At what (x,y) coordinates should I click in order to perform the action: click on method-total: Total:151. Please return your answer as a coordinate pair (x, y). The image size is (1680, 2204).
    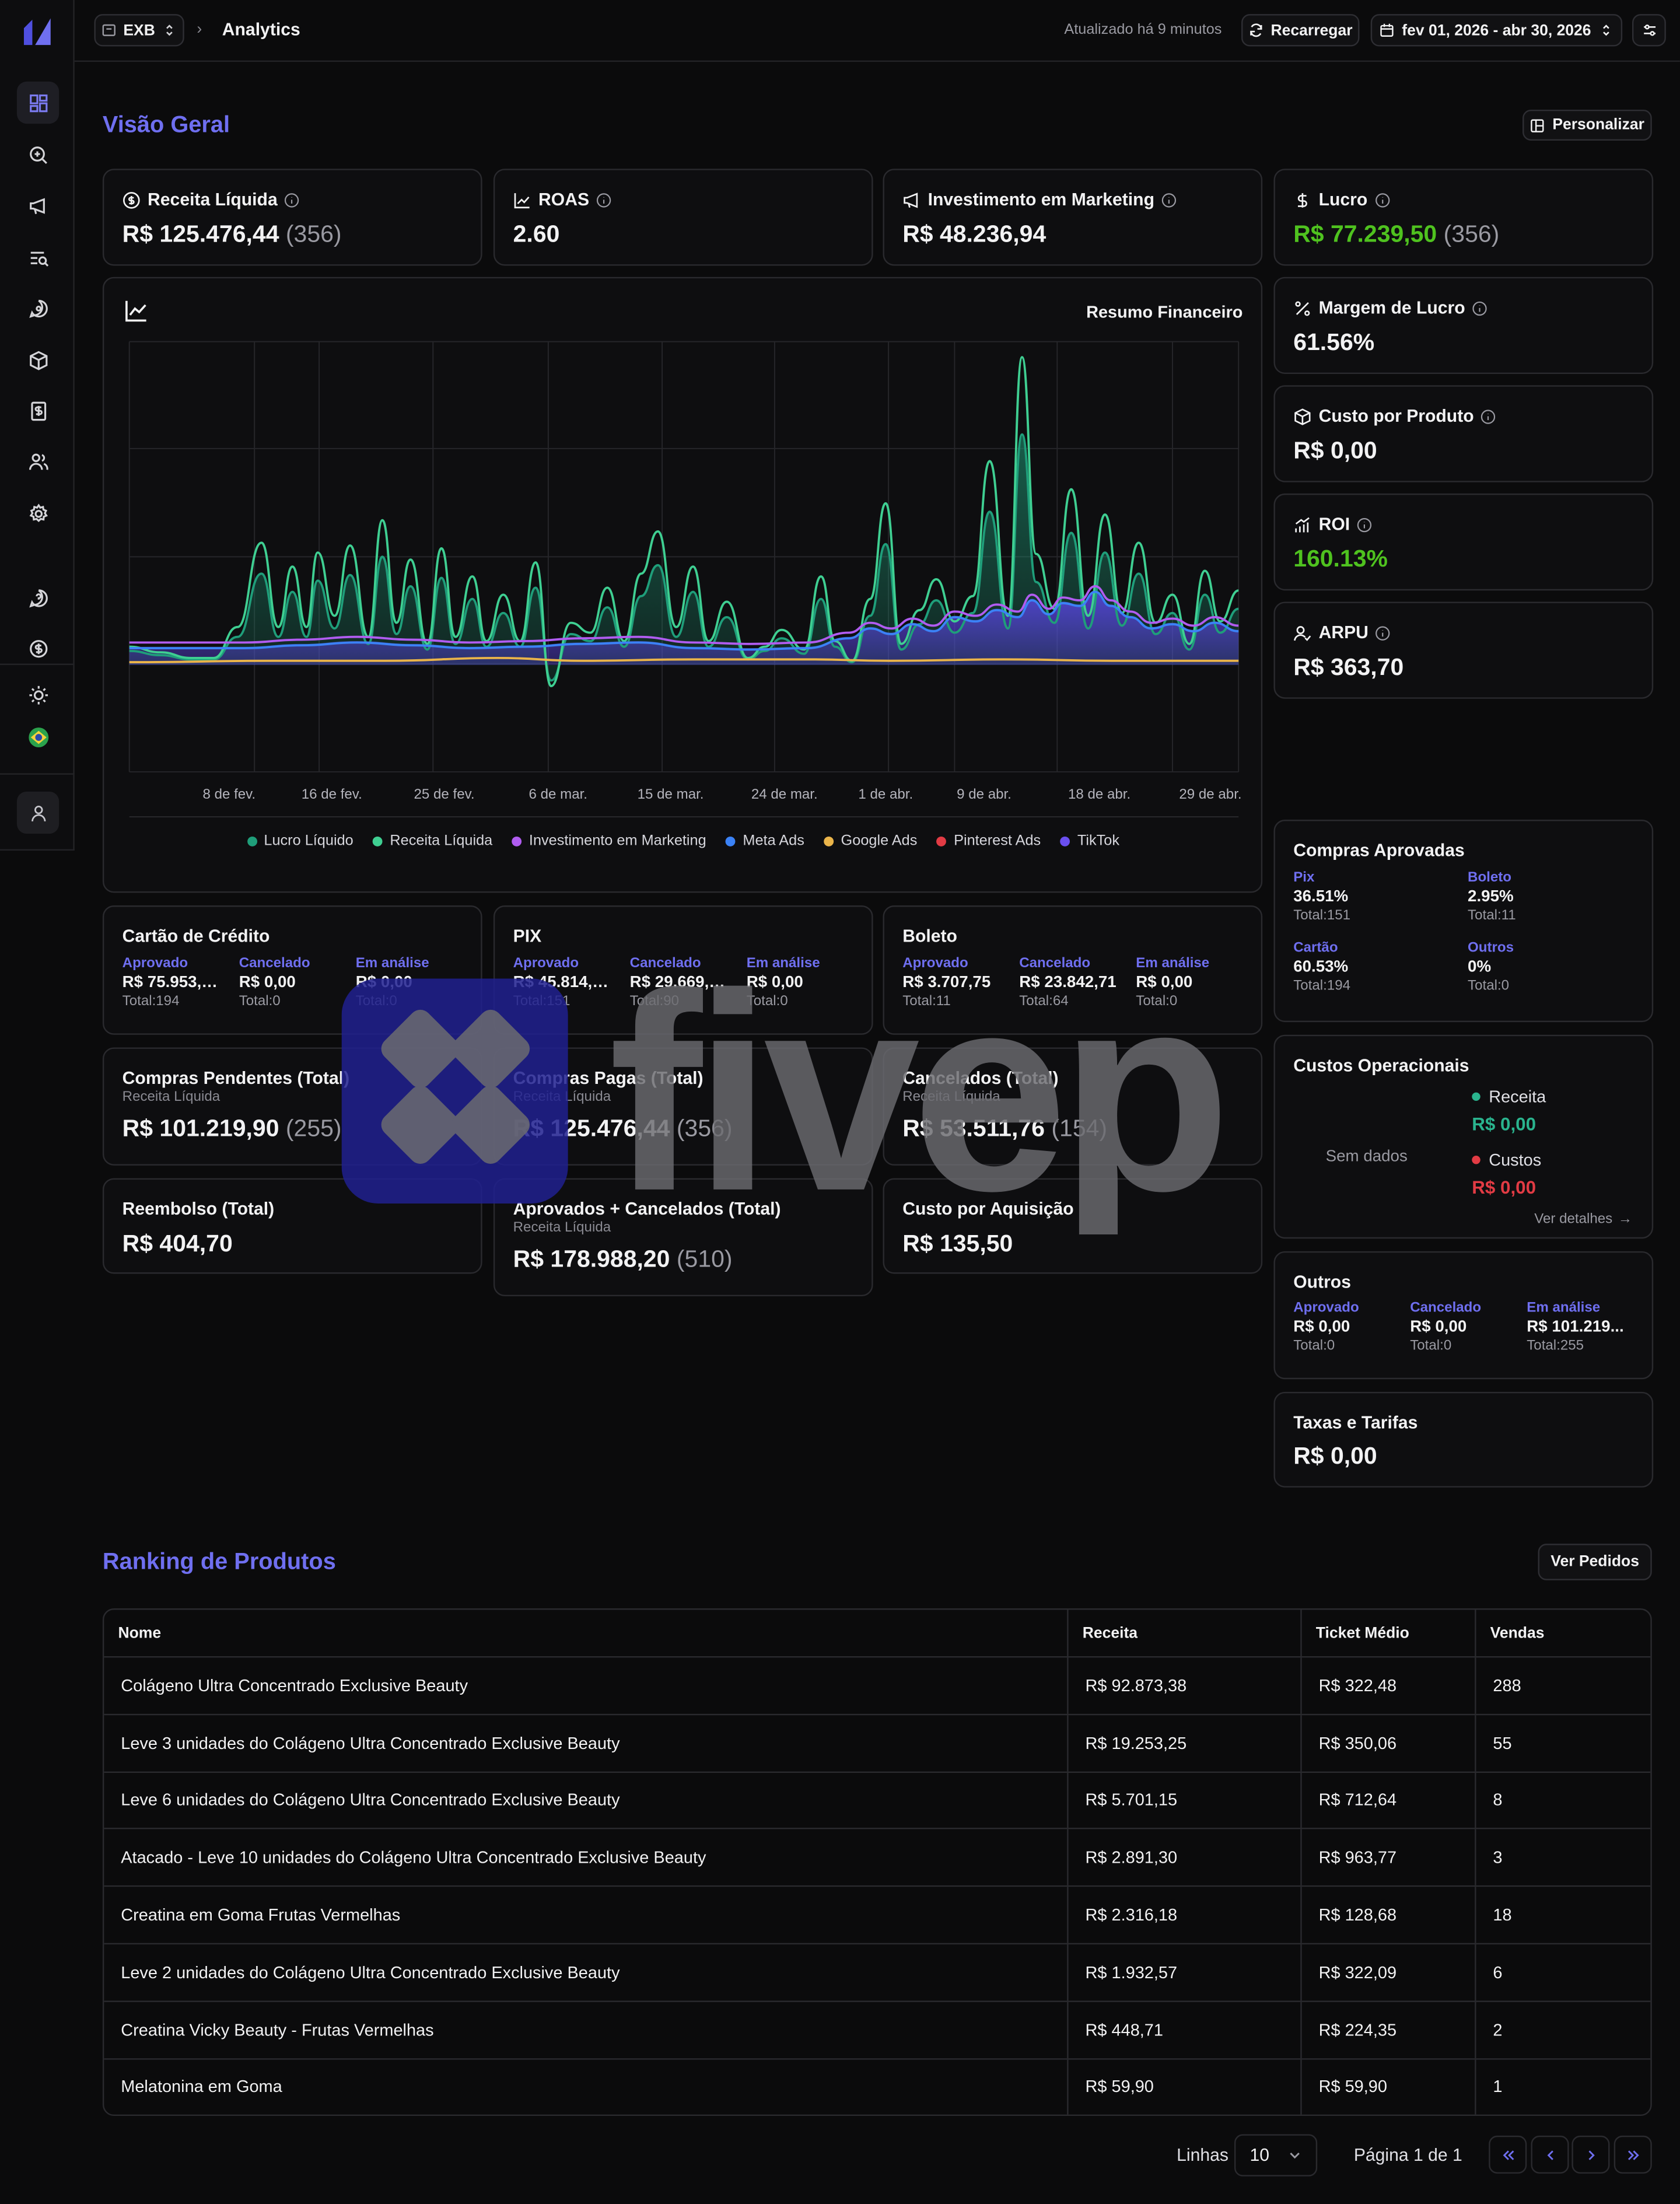
    Looking at the image, I should click on (1322, 916).